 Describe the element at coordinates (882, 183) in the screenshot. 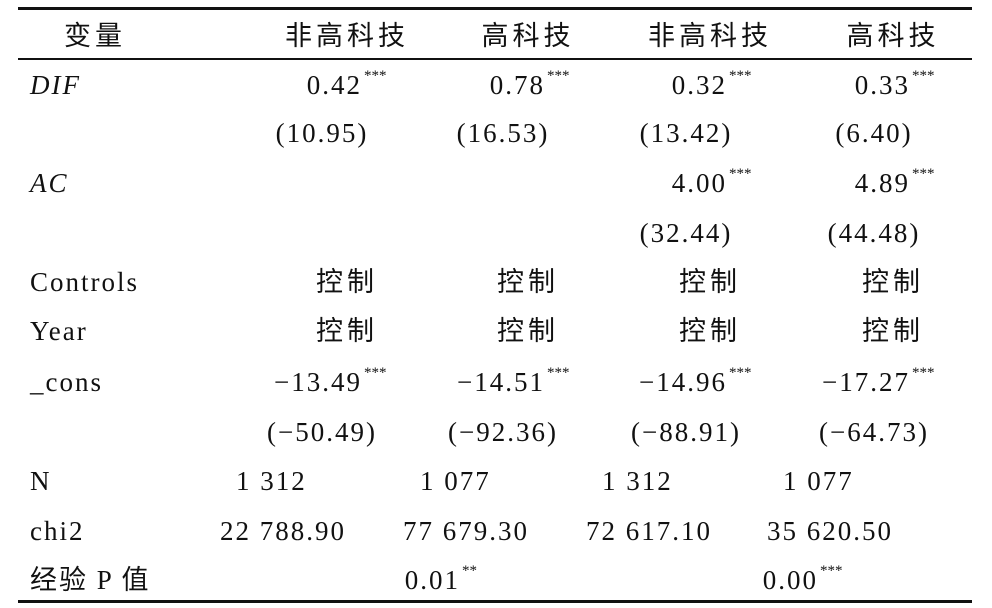

I see `cell-value: 4.89` at that location.